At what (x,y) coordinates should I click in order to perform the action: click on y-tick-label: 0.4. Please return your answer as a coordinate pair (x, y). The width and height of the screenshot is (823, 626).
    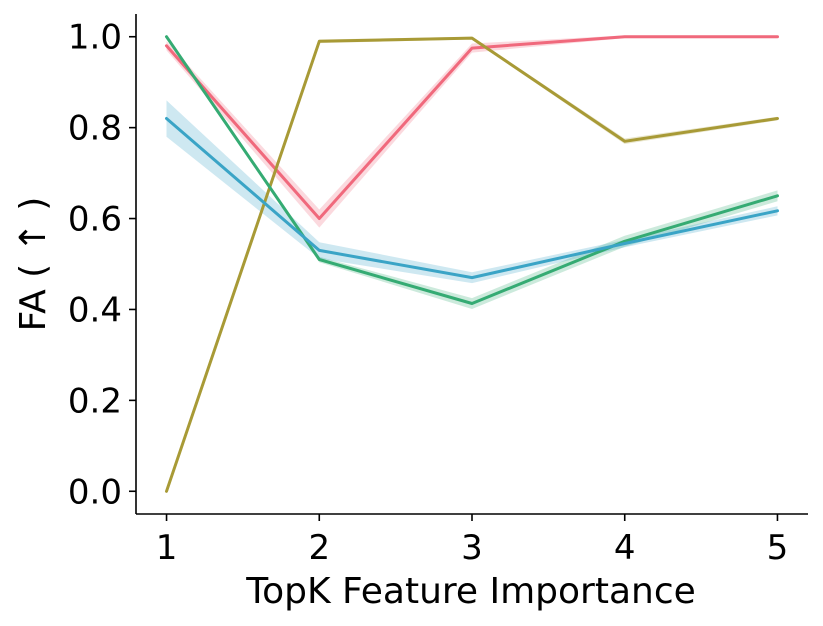
    Looking at the image, I should click on (95, 310).